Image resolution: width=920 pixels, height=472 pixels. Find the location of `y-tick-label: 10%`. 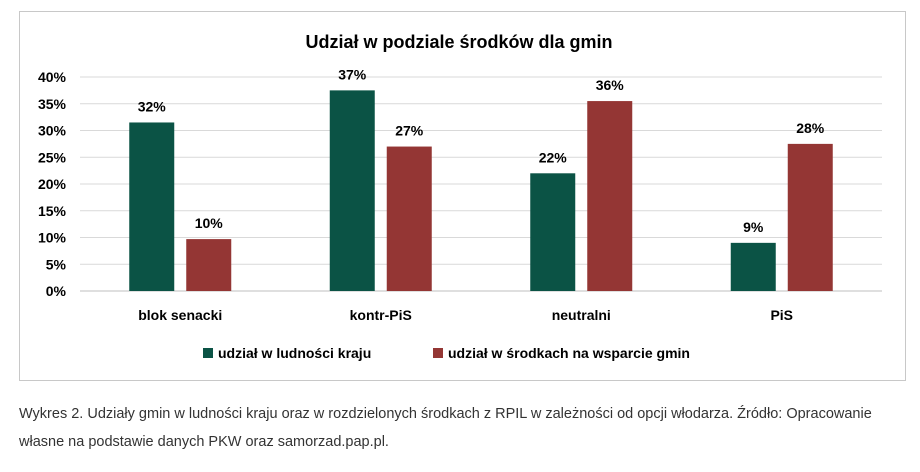

y-tick-label: 10% is located at coordinates (52, 238).